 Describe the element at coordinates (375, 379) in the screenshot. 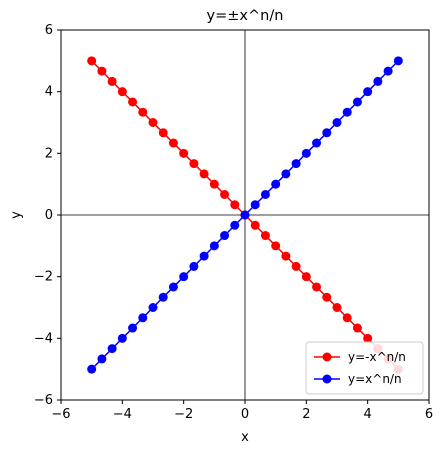

I see `legend-label: y=x^n/n` at that location.